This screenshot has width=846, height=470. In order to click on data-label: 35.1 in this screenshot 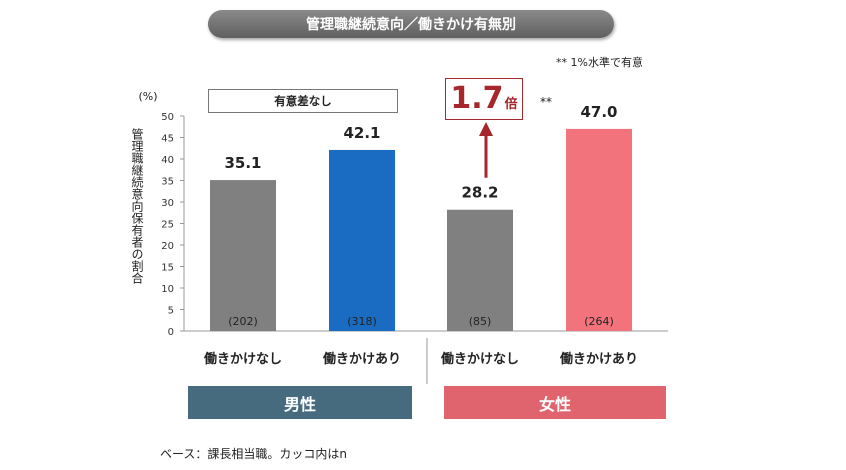, I will do `click(242, 163)`.